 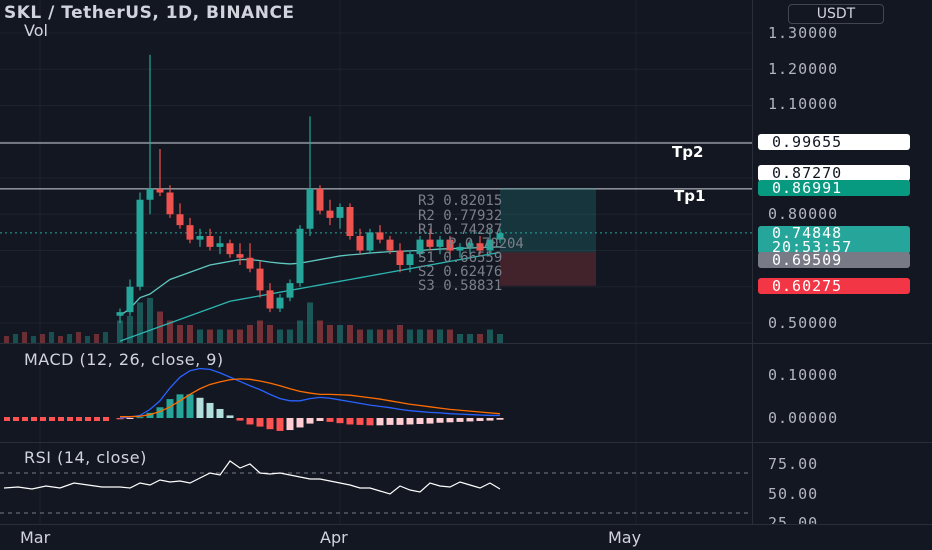 I want to click on pivot-label: S1 0.66559, so click(x=460, y=258).